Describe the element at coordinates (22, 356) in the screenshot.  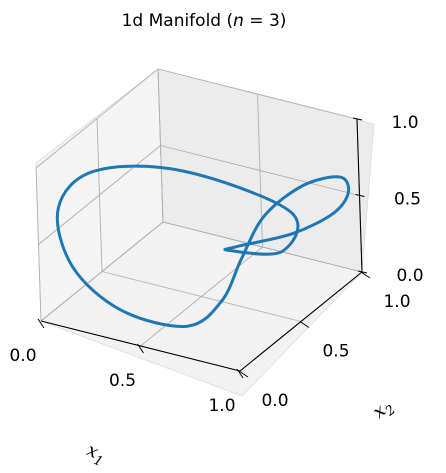
I see `x1-tick-label: 0.0` at that location.